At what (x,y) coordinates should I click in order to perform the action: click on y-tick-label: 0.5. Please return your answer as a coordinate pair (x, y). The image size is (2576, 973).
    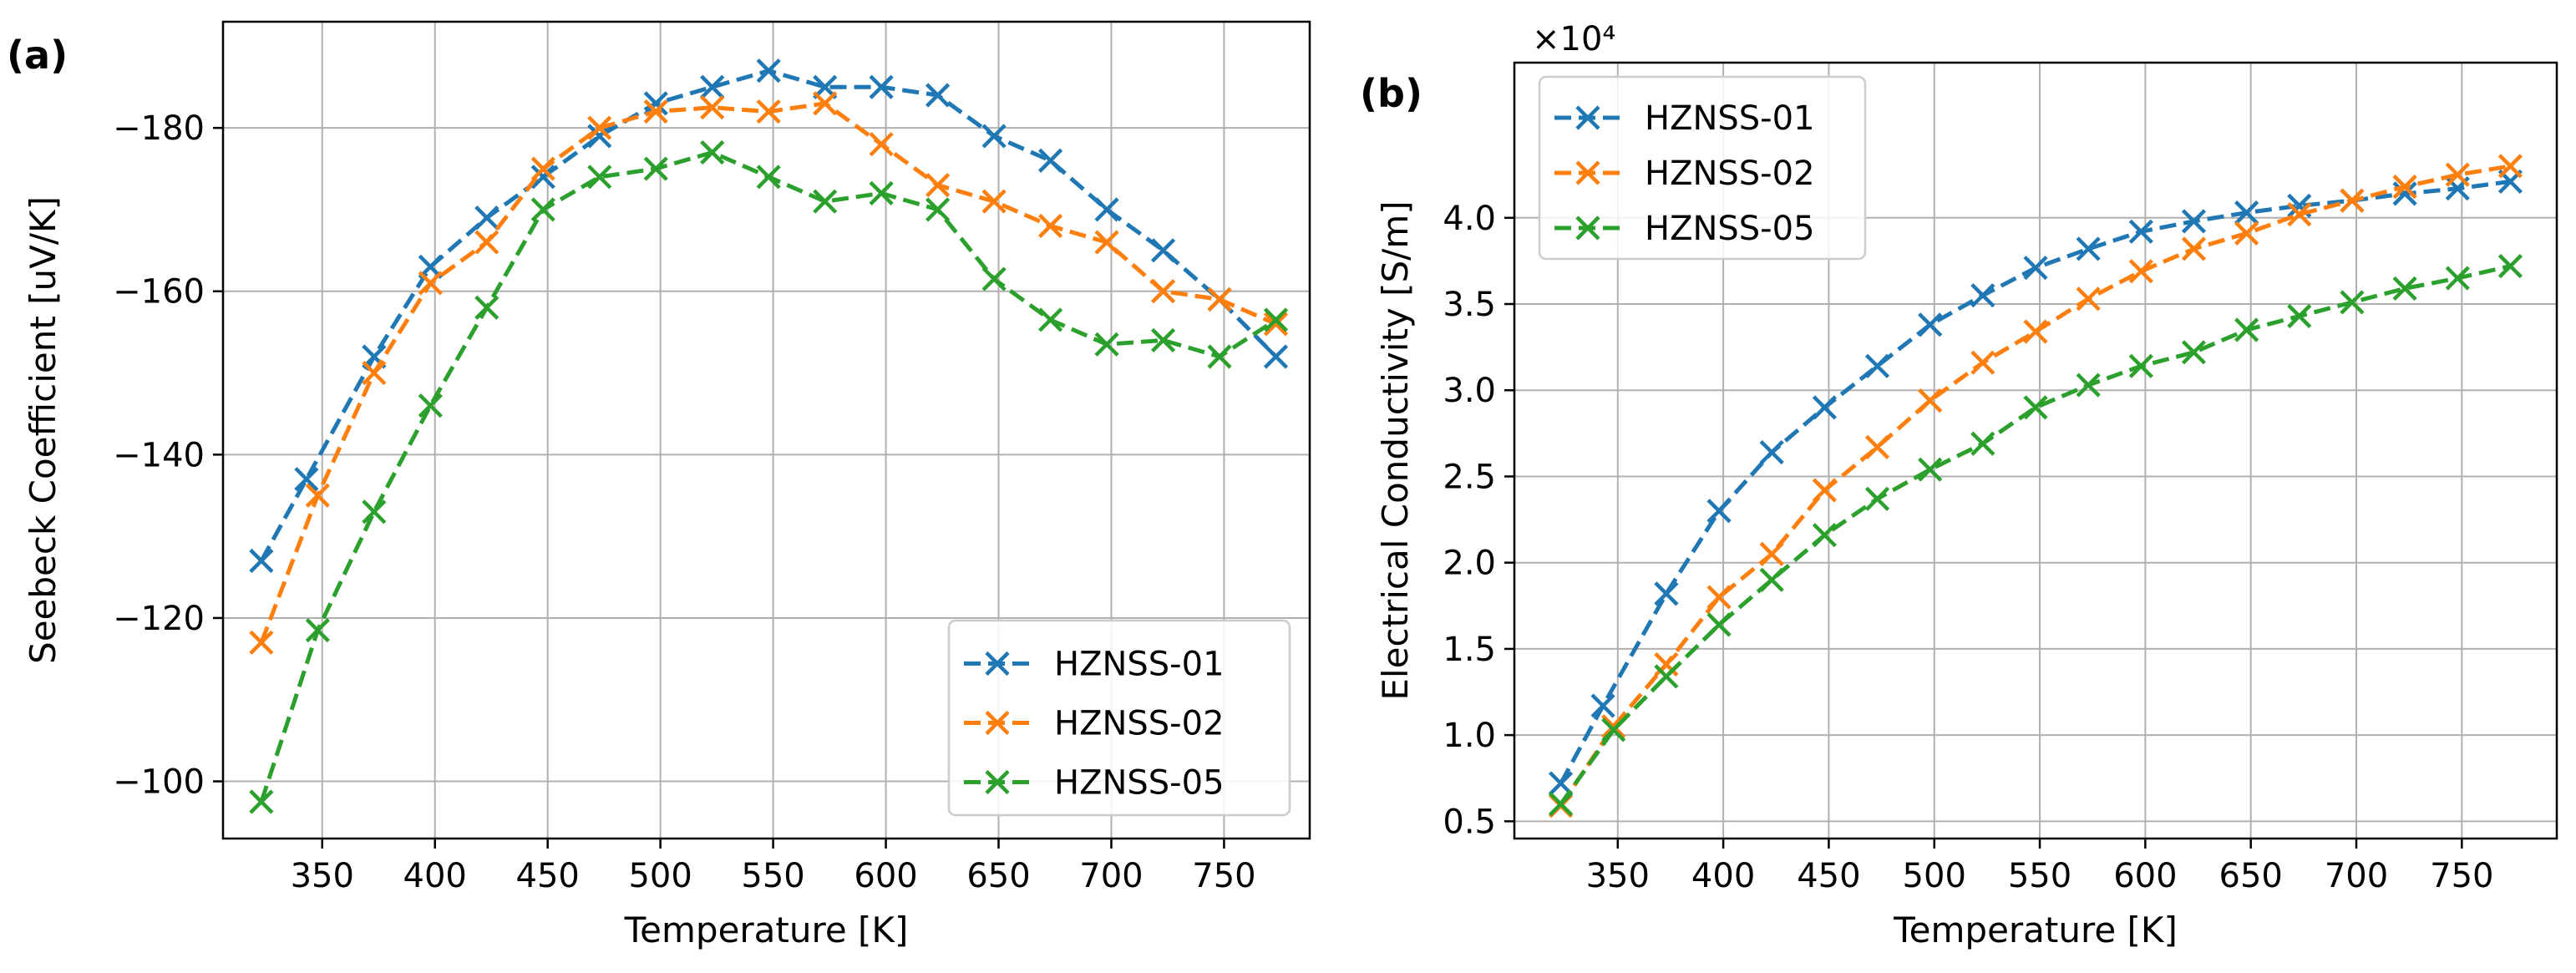
    Looking at the image, I should click on (1469, 822).